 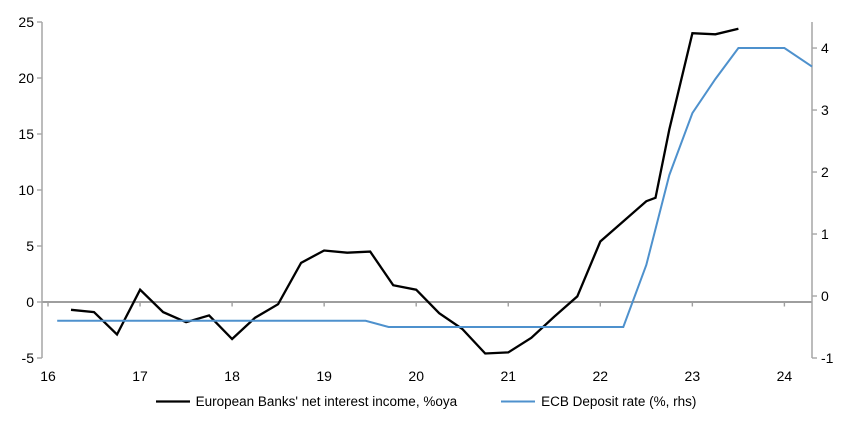 What do you see at coordinates (26, 78) in the screenshot?
I see `y-axis-left-tick-label: 20` at bounding box center [26, 78].